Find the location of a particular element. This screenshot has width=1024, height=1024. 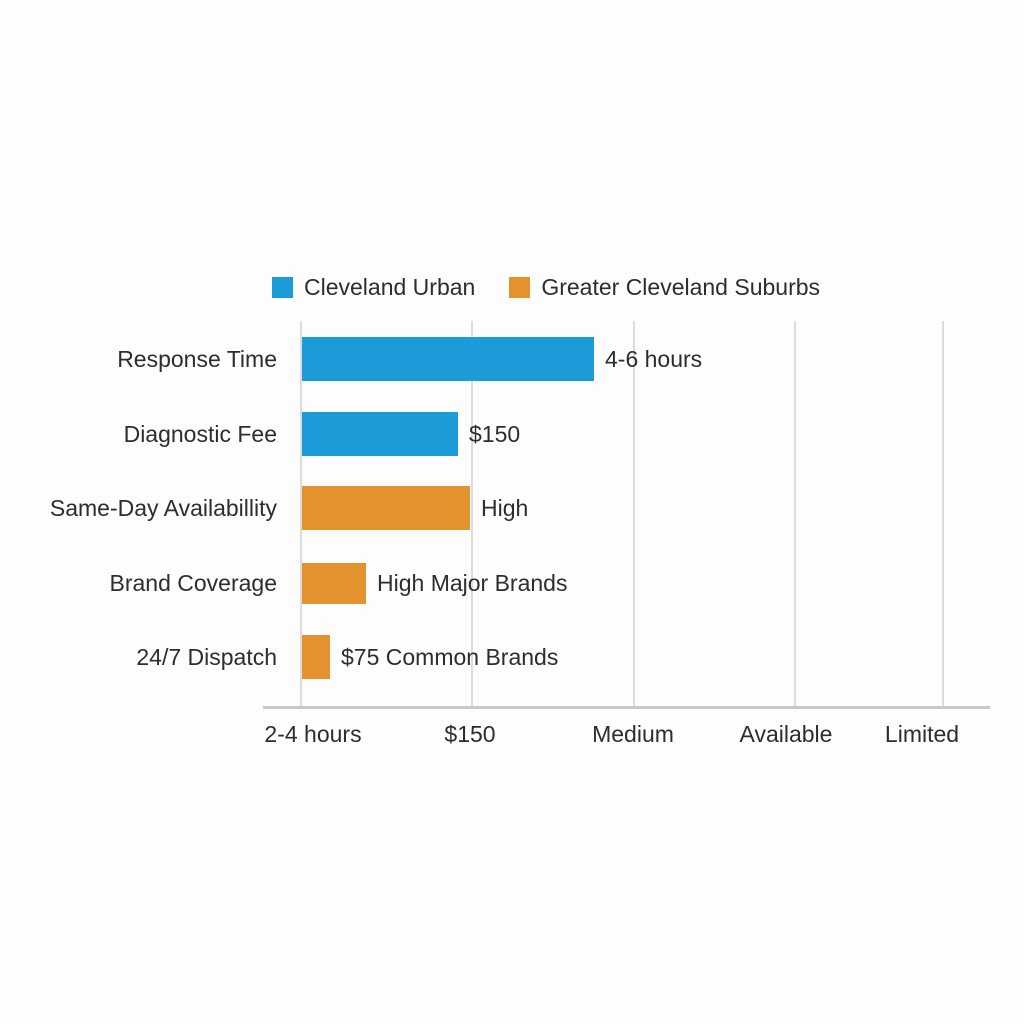

legend-swatch-greater-cleveland-suburbs is located at coordinates (520, 287).